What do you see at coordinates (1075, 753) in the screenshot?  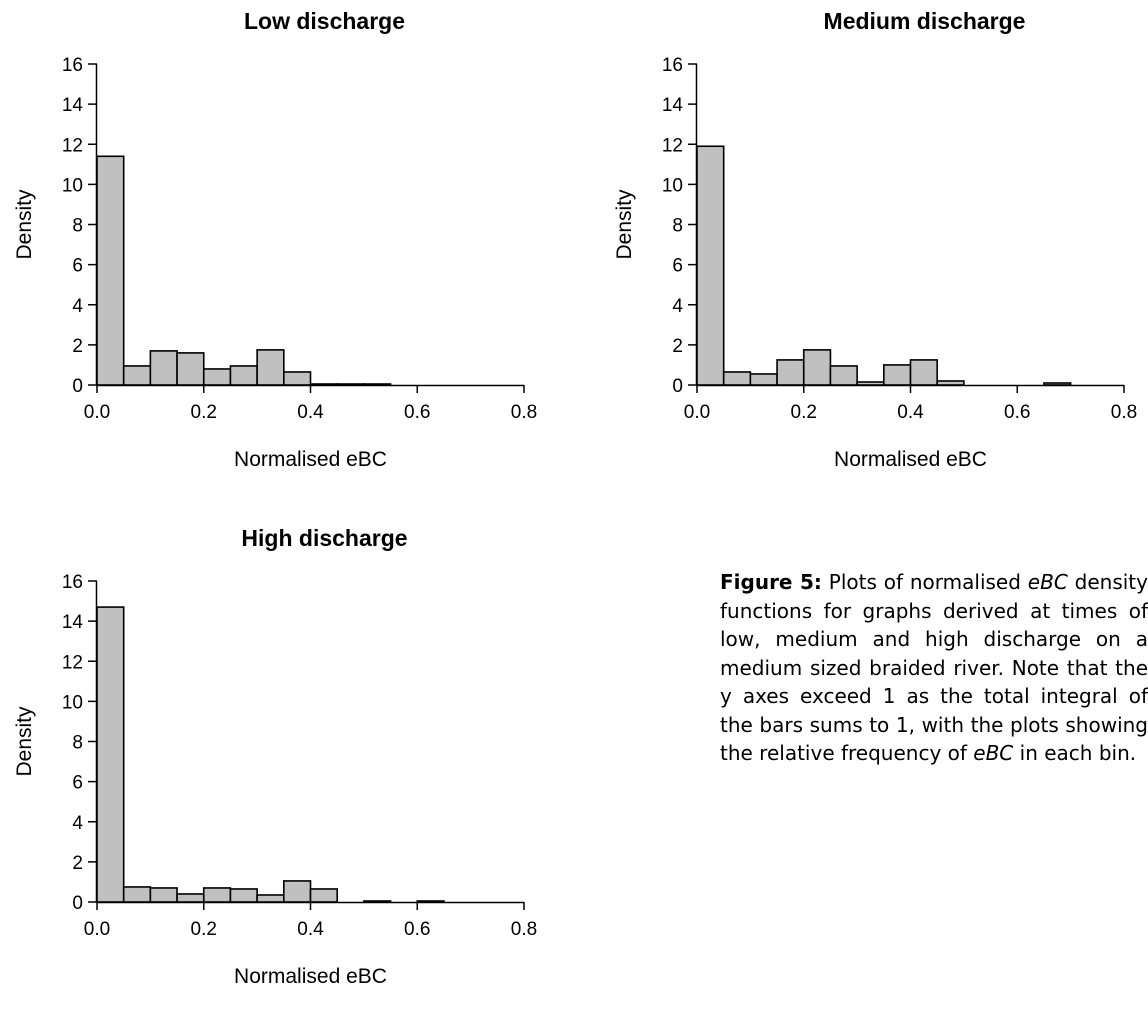 I see `caption-text-3: in each bin.` at bounding box center [1075, 753].